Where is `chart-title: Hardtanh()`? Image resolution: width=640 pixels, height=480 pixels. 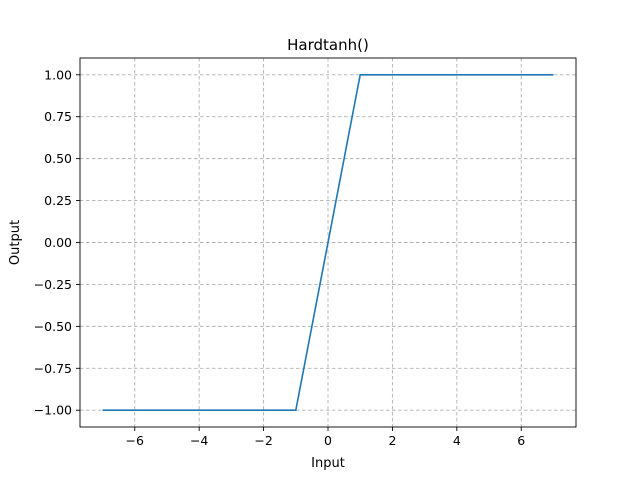
chart-title: Hardtanh() is located at coordinates (328, 45).